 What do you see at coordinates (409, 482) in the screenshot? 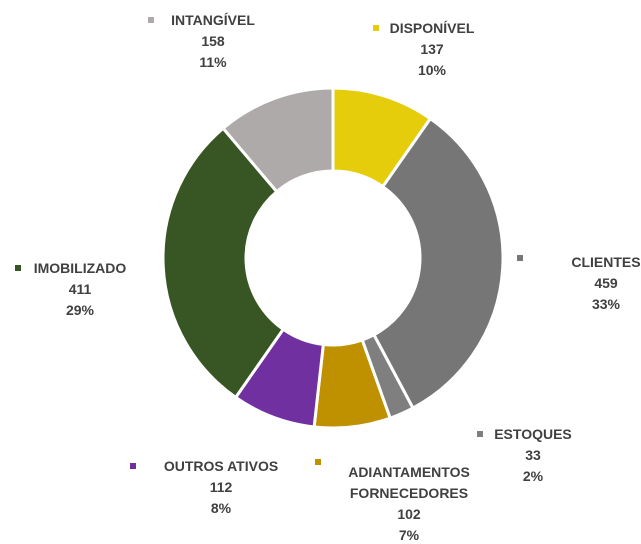
I see `category-label: ADIANTAMENTOS FORNECEDORES` at bounding box center [409, 482].